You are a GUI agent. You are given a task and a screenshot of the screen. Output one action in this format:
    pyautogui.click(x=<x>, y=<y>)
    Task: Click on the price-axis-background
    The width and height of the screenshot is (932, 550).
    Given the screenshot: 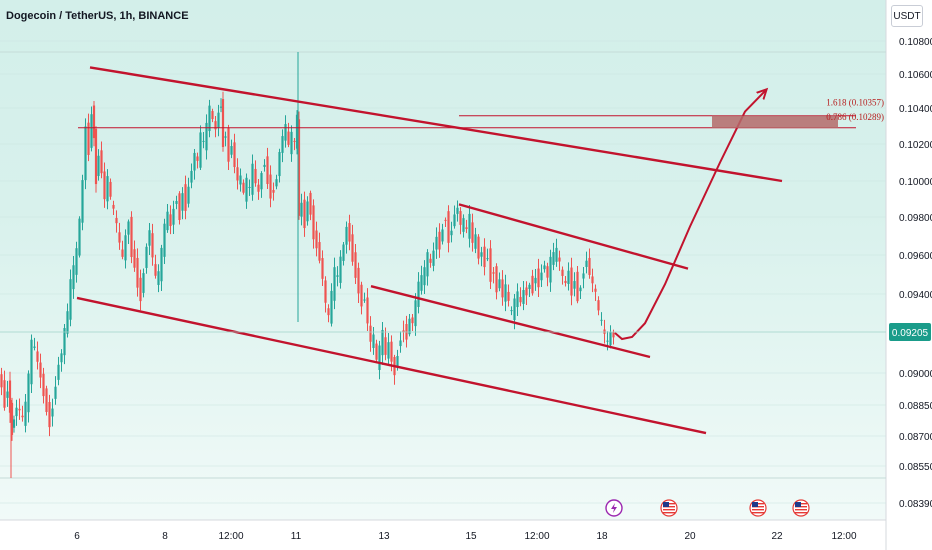 What is the action you would take?
    pyautogui.click(x=909, y=275)
    